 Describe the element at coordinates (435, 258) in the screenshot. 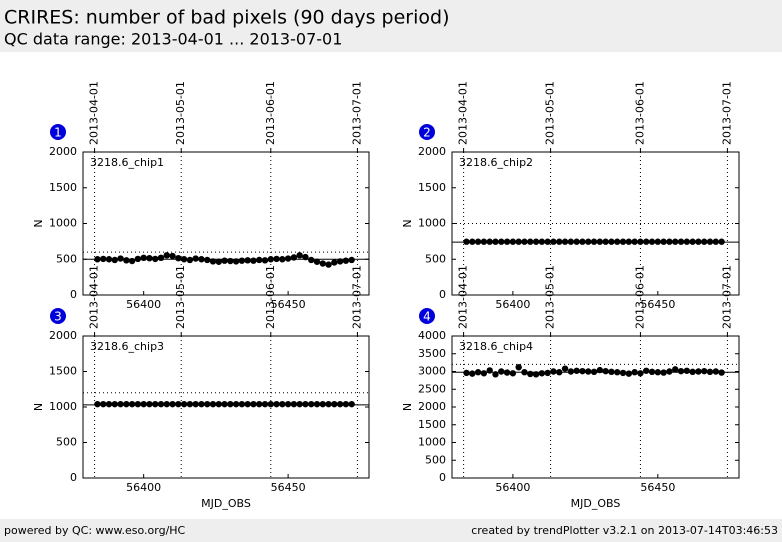

I see `y-tick-label: 500` at that location.